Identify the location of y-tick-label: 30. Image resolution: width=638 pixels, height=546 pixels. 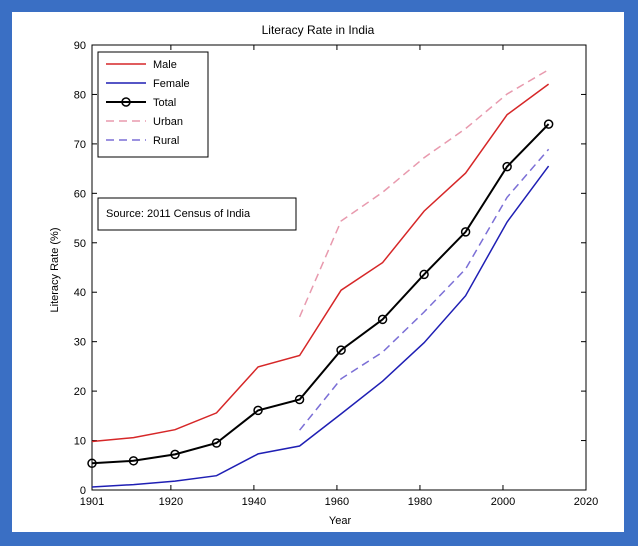
(80, 343).